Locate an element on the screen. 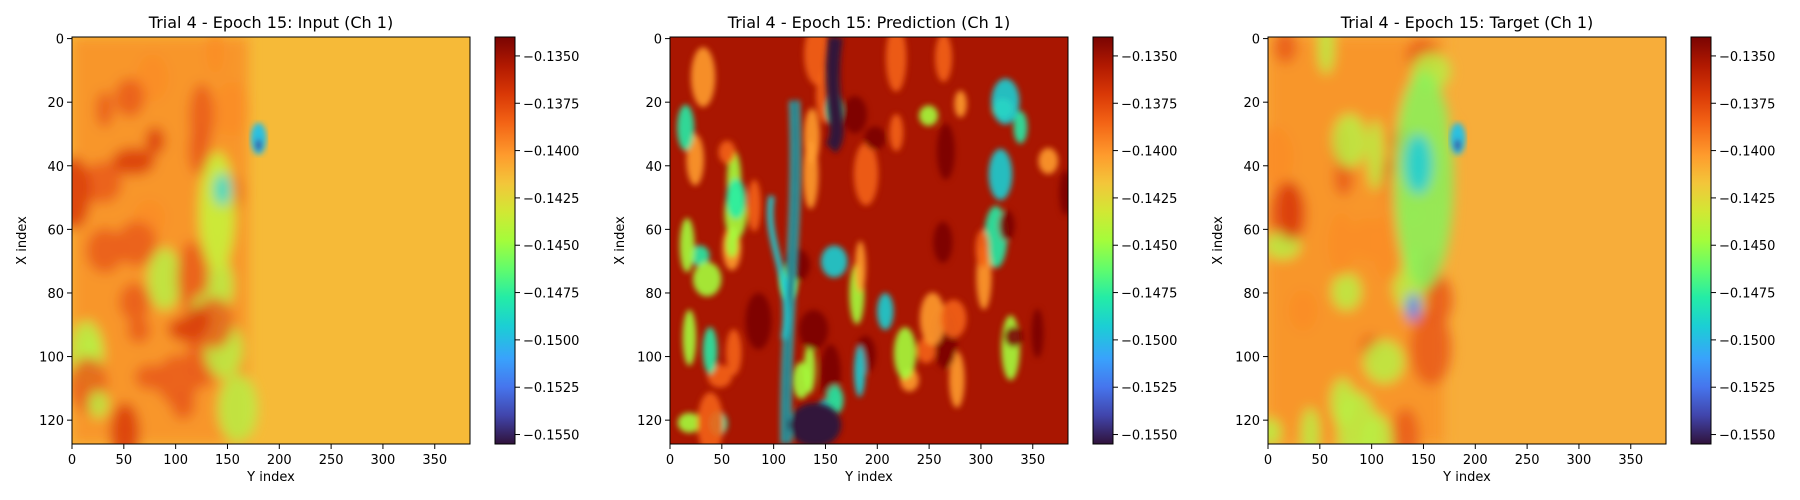 The width and height of the screenshot is (1800, 500). field-streaks is located at coordinates (805, 240).